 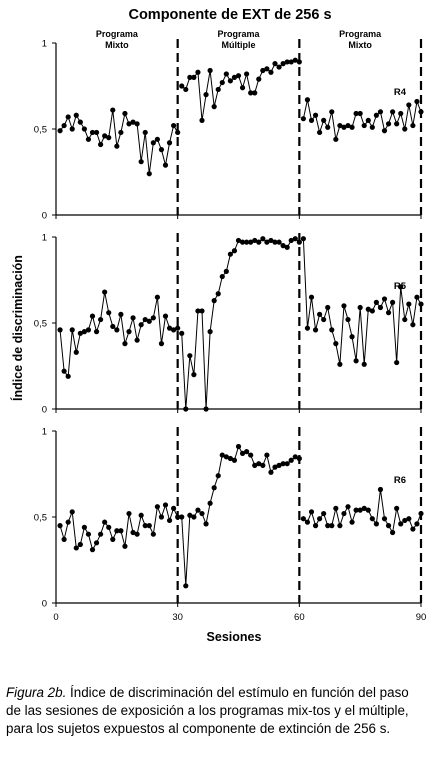 What do you see at coordinates (400, 480) in the screenshot?
I see `subject-label: R6` at bounding box center [400, 480].